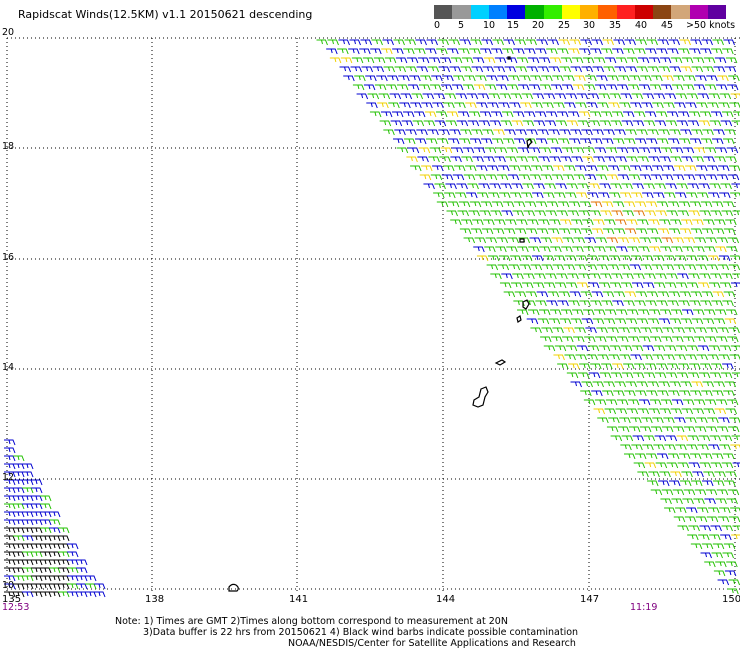 This screenshot has height=650, width=740. What do you see at coordinates (8, 477) in the screenshot?
I see `lat-label: 12` at bounding box center [8, 477].